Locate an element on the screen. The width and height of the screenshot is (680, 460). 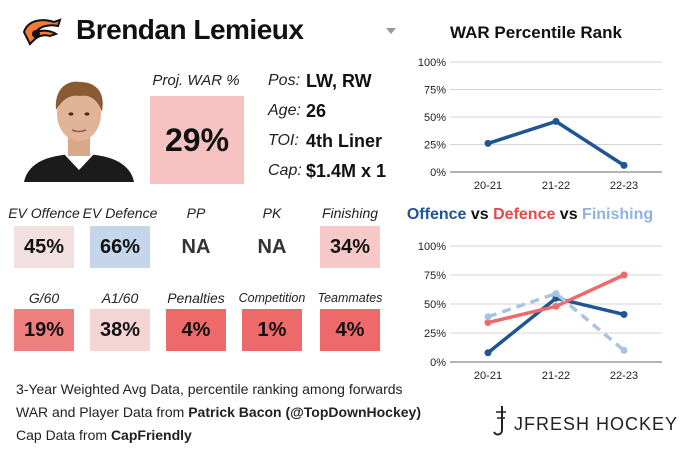
comparison-chart-ytick-label: 75% is located at coordinates (435, 276).